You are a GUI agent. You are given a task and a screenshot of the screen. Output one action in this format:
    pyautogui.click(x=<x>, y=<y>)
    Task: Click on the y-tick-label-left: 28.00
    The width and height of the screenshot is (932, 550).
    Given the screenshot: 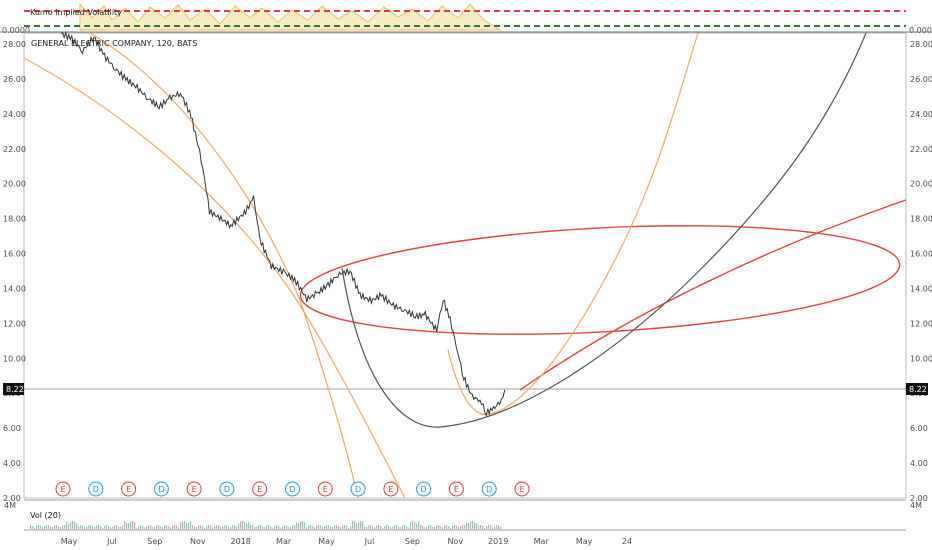 What is the action you would take?
    pyautogui.click(x=14, y=44)
    